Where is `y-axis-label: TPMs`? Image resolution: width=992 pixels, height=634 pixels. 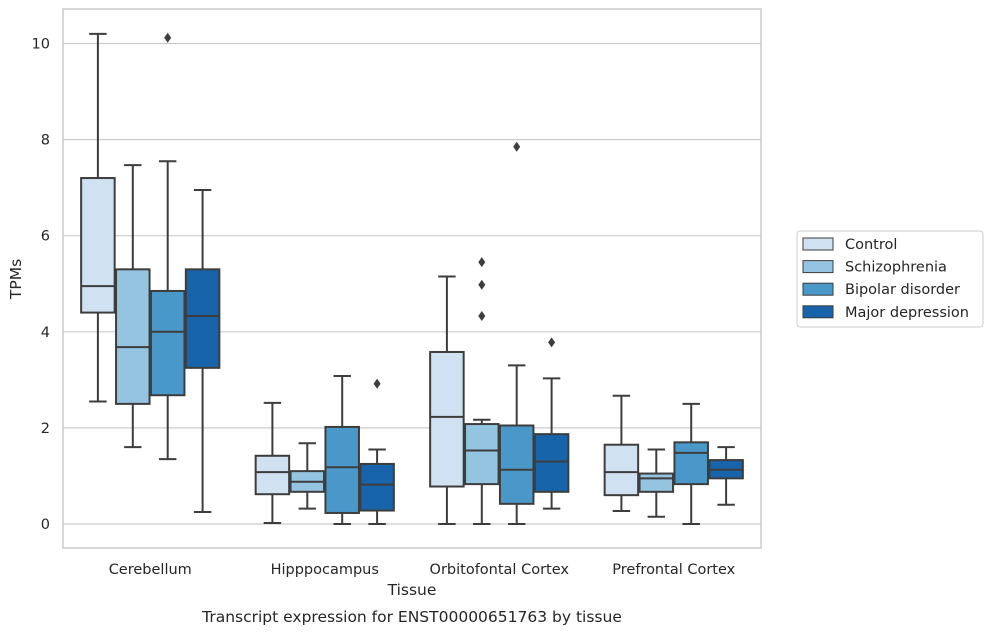 y-axis-label: TPMs is located at coordinates (16, 279).